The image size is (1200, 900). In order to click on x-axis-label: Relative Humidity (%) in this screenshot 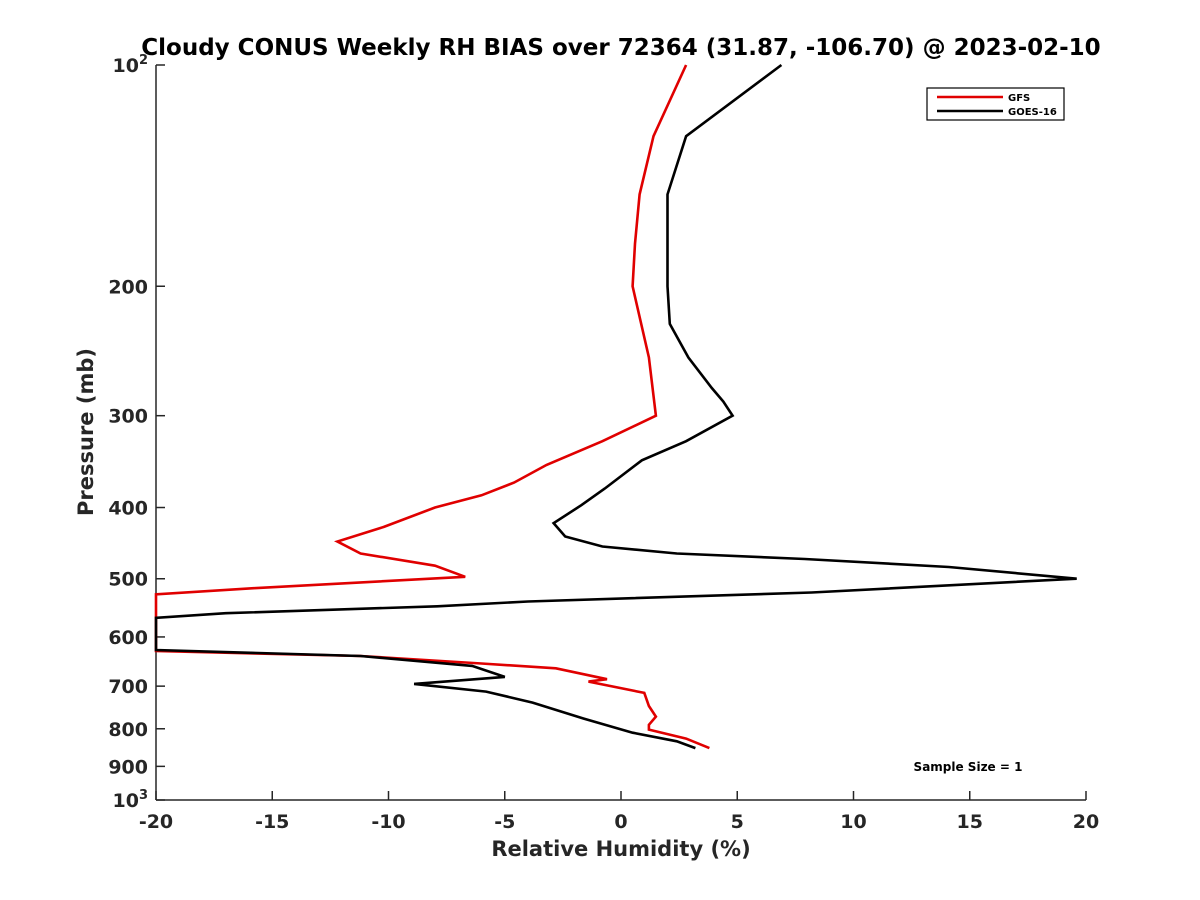, I will do `click(620, 849)`.